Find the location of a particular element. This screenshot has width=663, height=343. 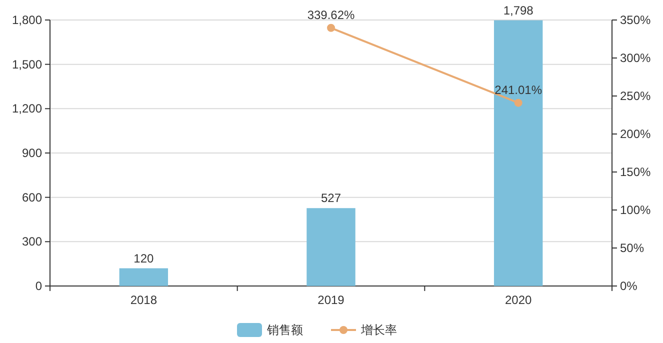

data-label: 120 is located at coordinates (144, 258).